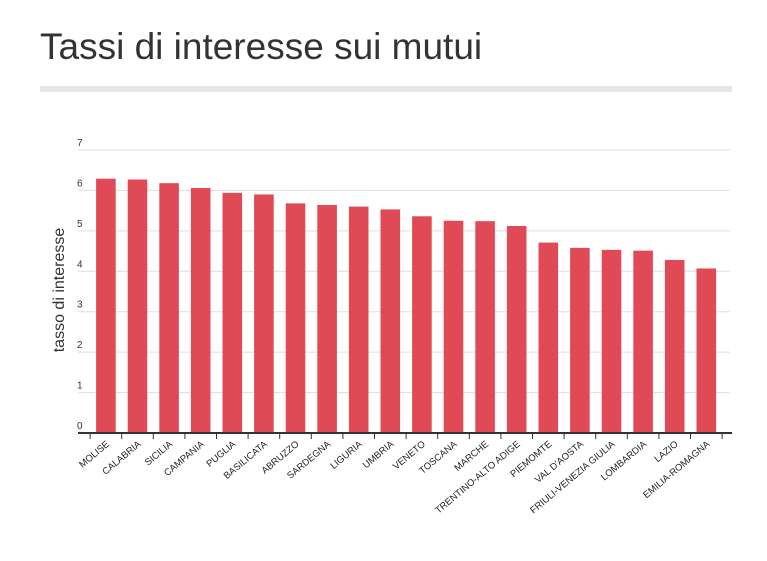 This screenshot has width=767, height=561. Describe the element at coordinates (379, 454) in the screenshot. I see `x-tick-label: UMBRIA` at that location.